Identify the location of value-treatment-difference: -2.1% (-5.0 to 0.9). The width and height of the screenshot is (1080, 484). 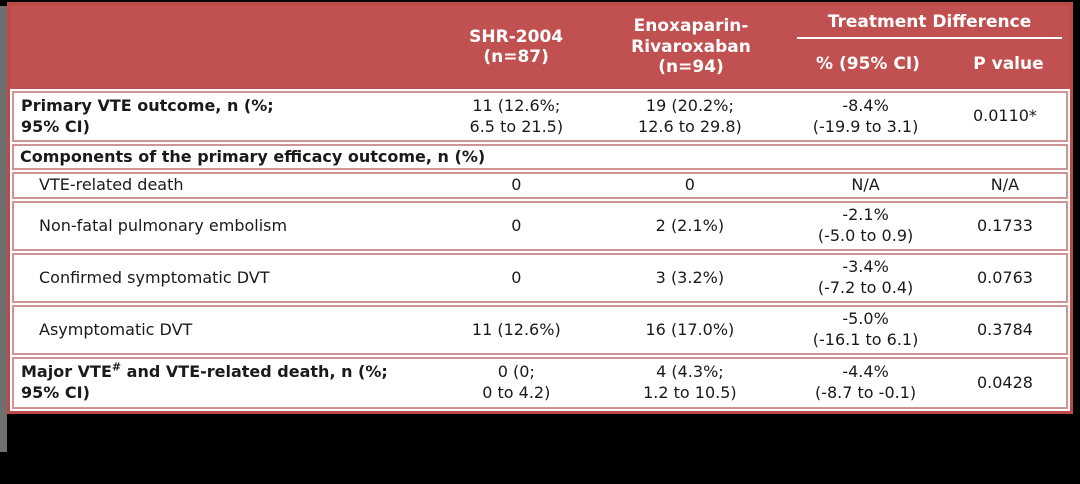
(865, 225).